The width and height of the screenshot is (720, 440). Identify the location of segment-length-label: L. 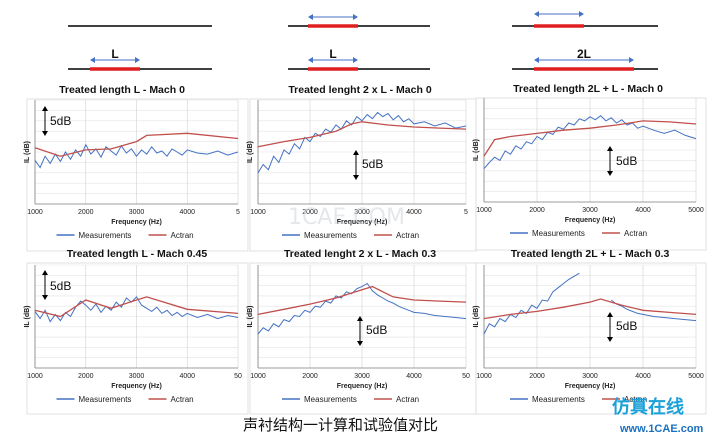
(332, 54).